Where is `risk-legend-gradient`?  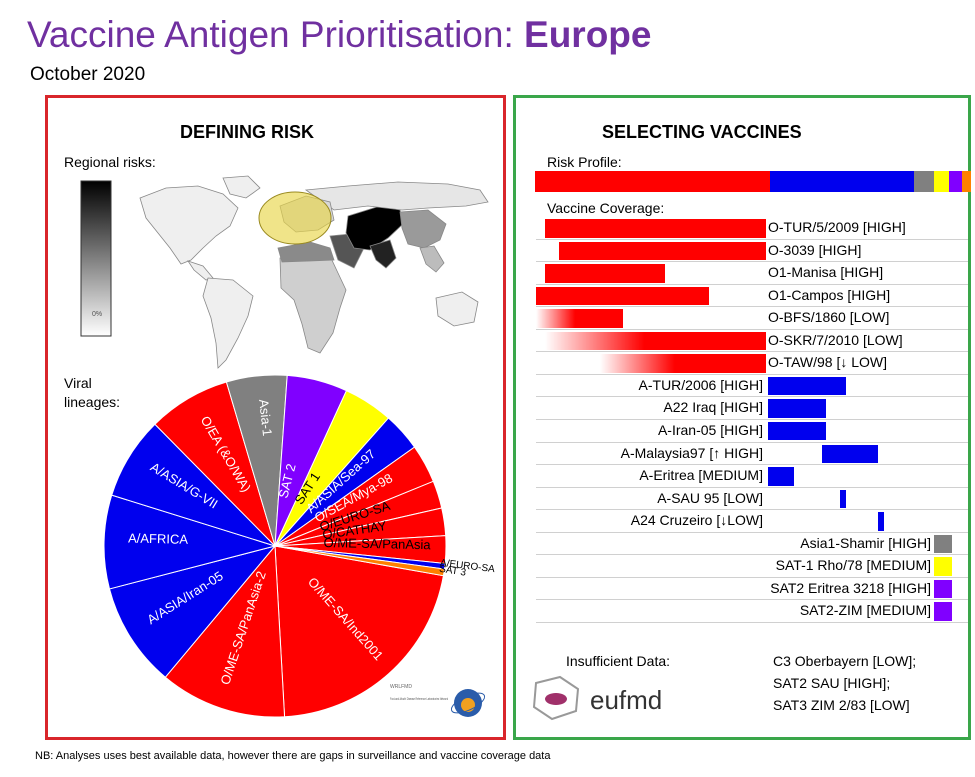 risk-legend-gradient is located at coordinates (96, 258).